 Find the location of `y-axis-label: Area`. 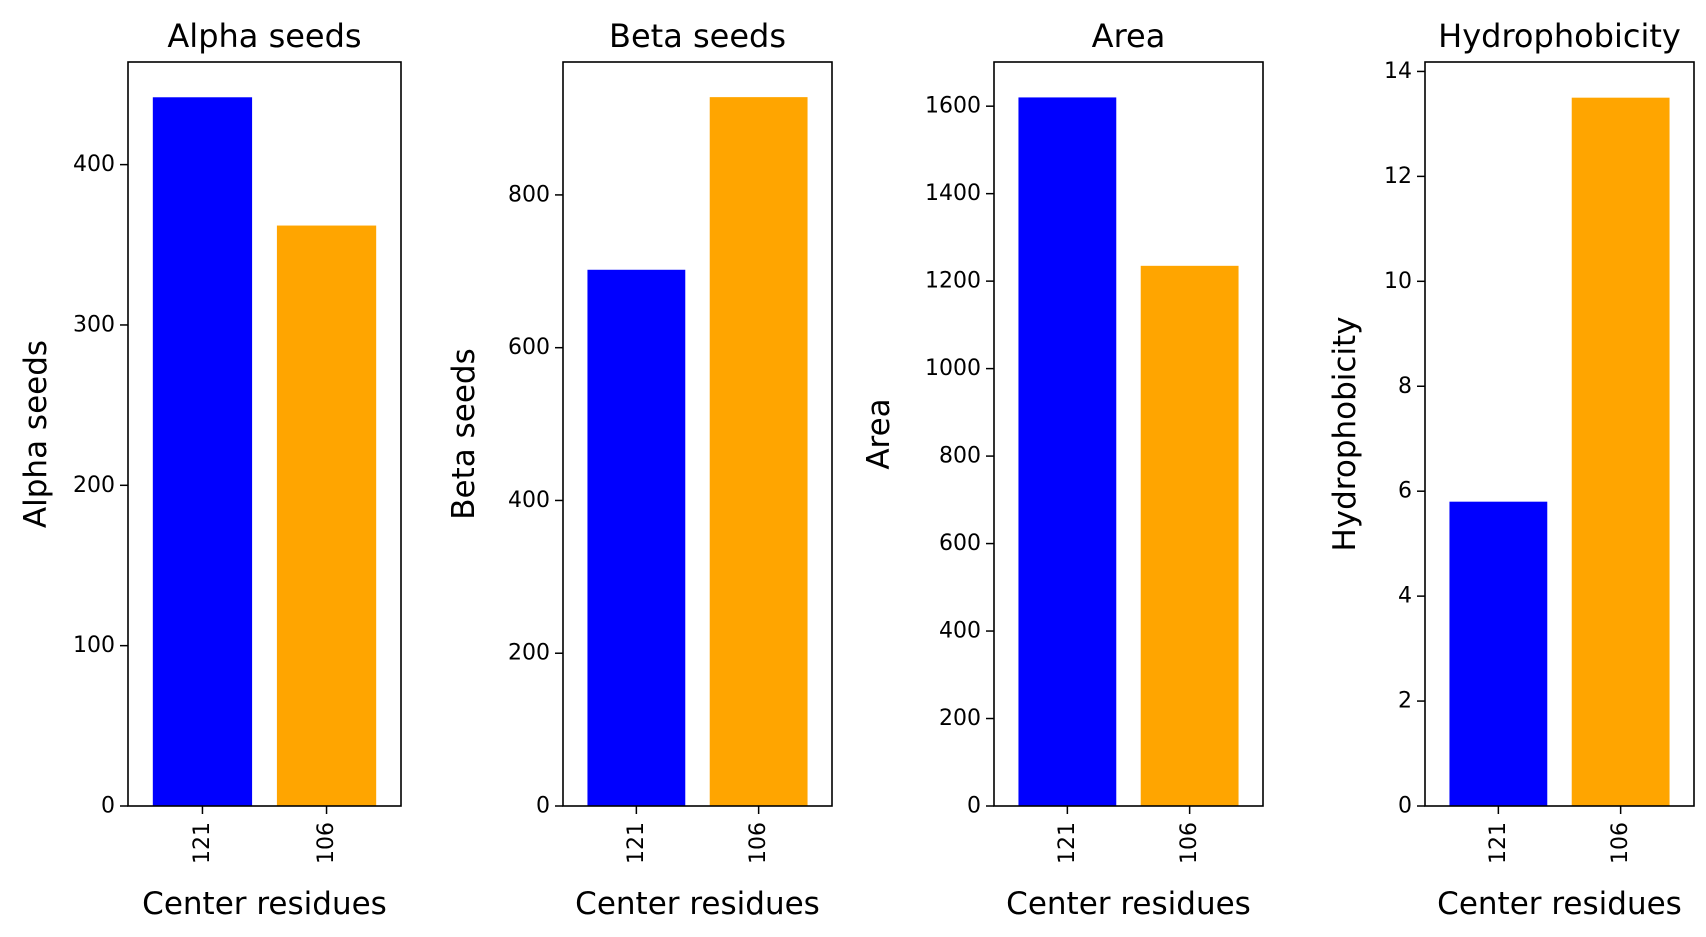

y-axis-label: Area is located at coordinates (879, 433).